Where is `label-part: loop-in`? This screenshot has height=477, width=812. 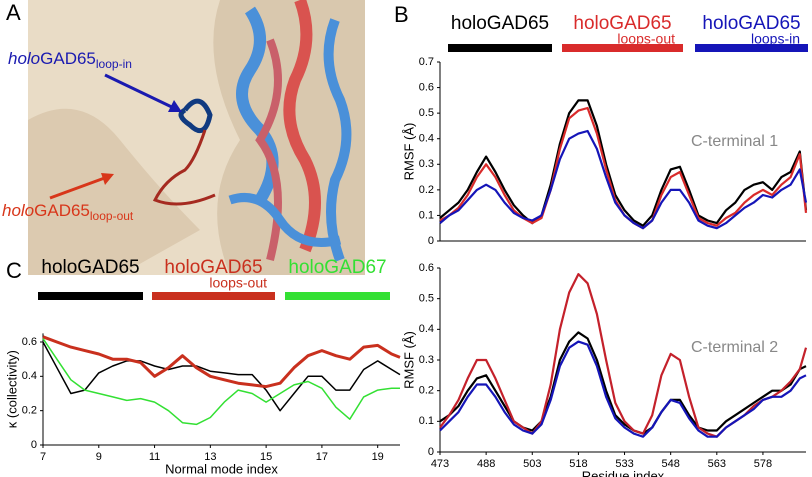
label-part: loop-in is located at coordinates (114, 64).